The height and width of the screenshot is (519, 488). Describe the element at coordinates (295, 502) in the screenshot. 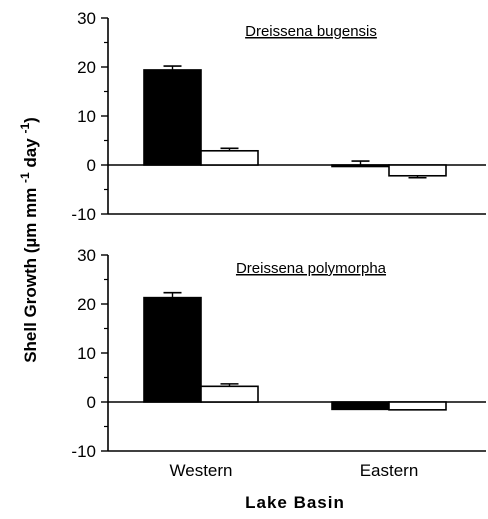

I see `x-axis-title: Lake Basin` at that location.